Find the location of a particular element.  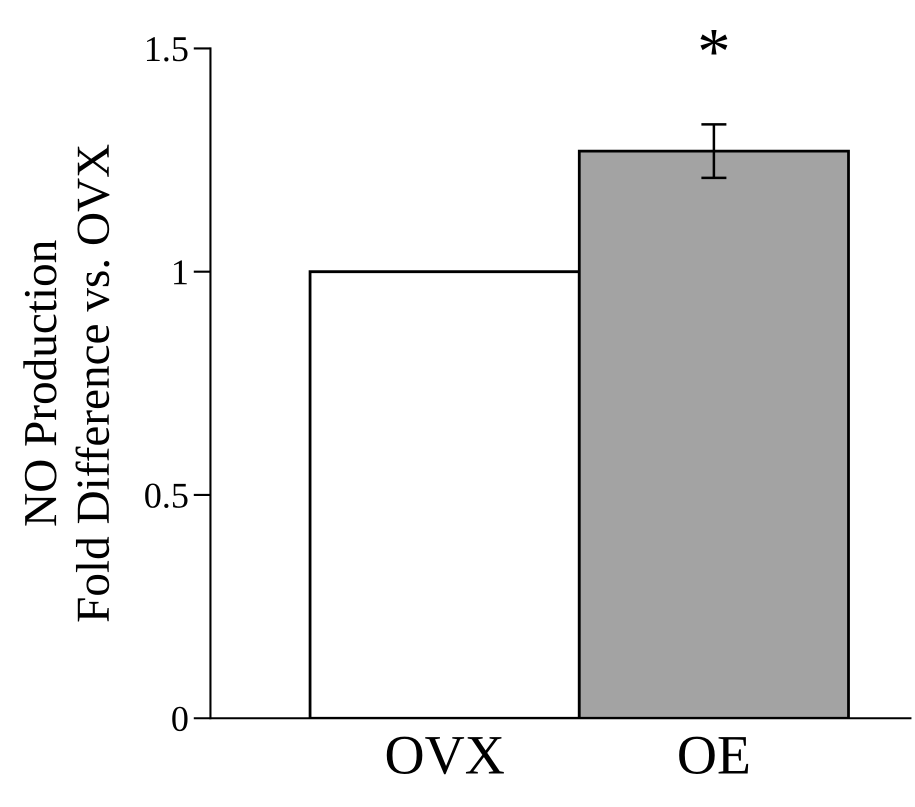

y-tick-label: 0 is located at coordinates (180, 719).